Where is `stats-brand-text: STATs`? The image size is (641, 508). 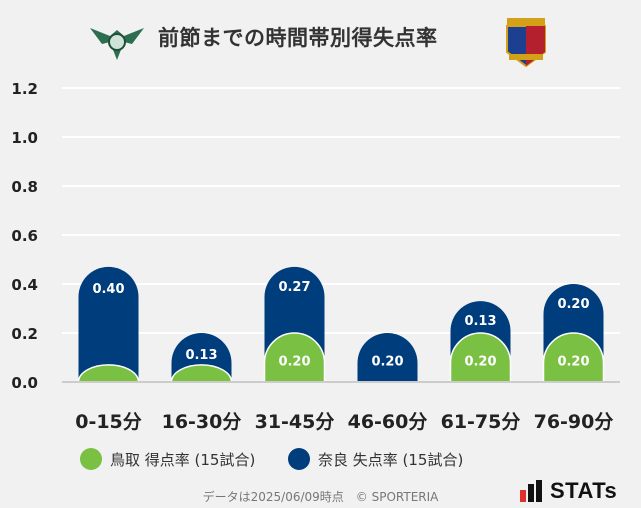 stats-brand-text: STATs is located at coordinates (584, 490).